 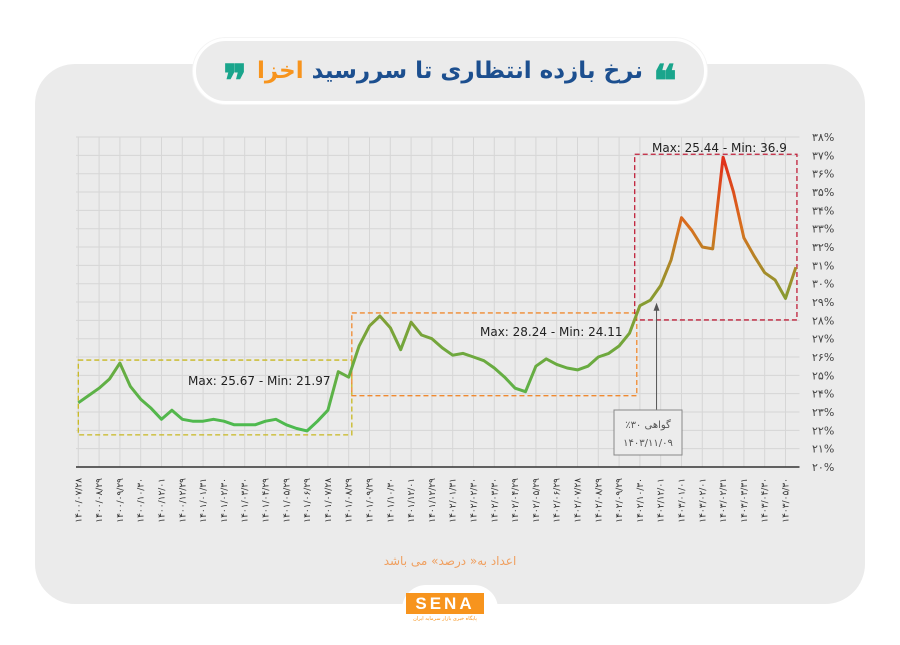 What do you see at coordinates (823, 449) in the screenshot?
I see `y-tick-label: ۲۱%` at bounding box center [823, 449].